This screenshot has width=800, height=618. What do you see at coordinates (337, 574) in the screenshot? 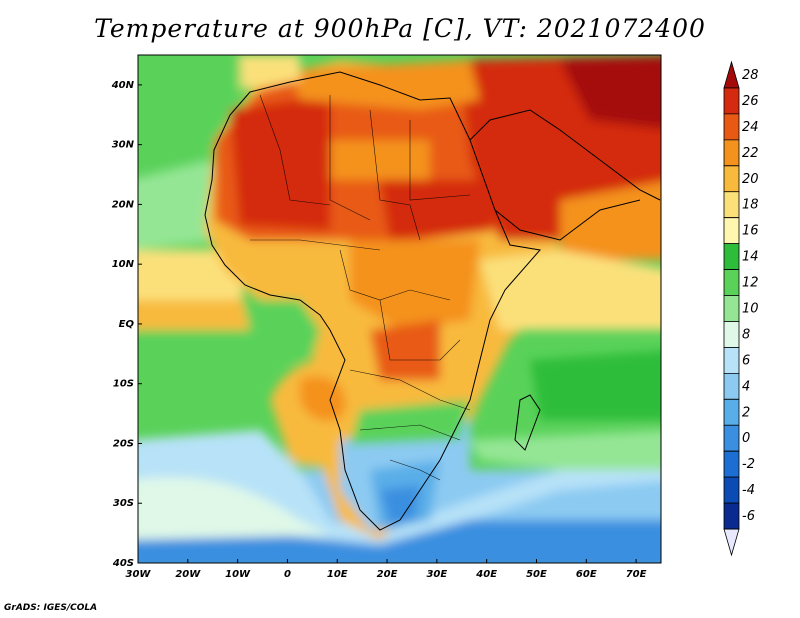
I see `lon-tick-label: 10E` at bounding box center [337, 574].